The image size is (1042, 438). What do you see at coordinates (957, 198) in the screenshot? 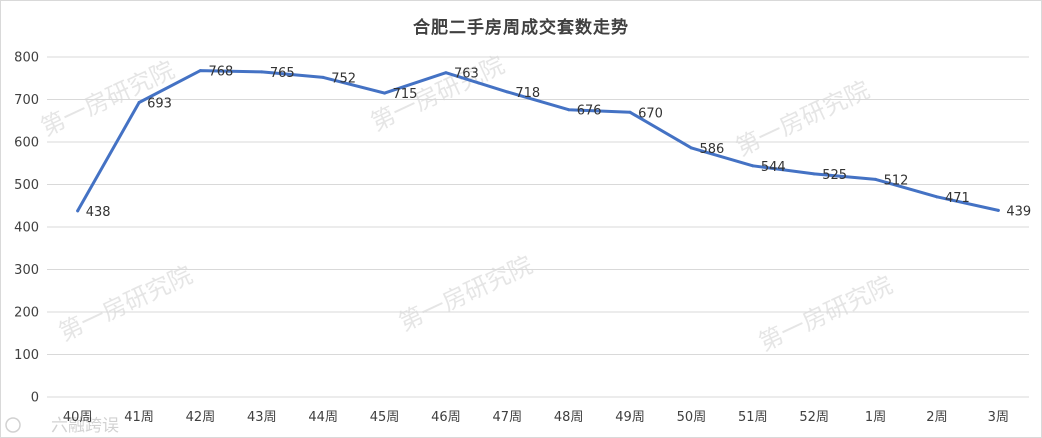
I see `data-label: 471` at bounding box center [957, 198].